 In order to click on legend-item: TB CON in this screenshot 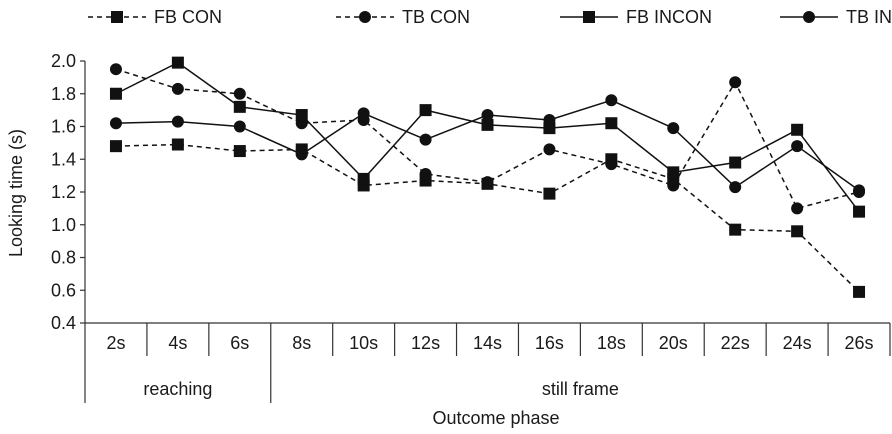, I will do `click(403, 17)`.